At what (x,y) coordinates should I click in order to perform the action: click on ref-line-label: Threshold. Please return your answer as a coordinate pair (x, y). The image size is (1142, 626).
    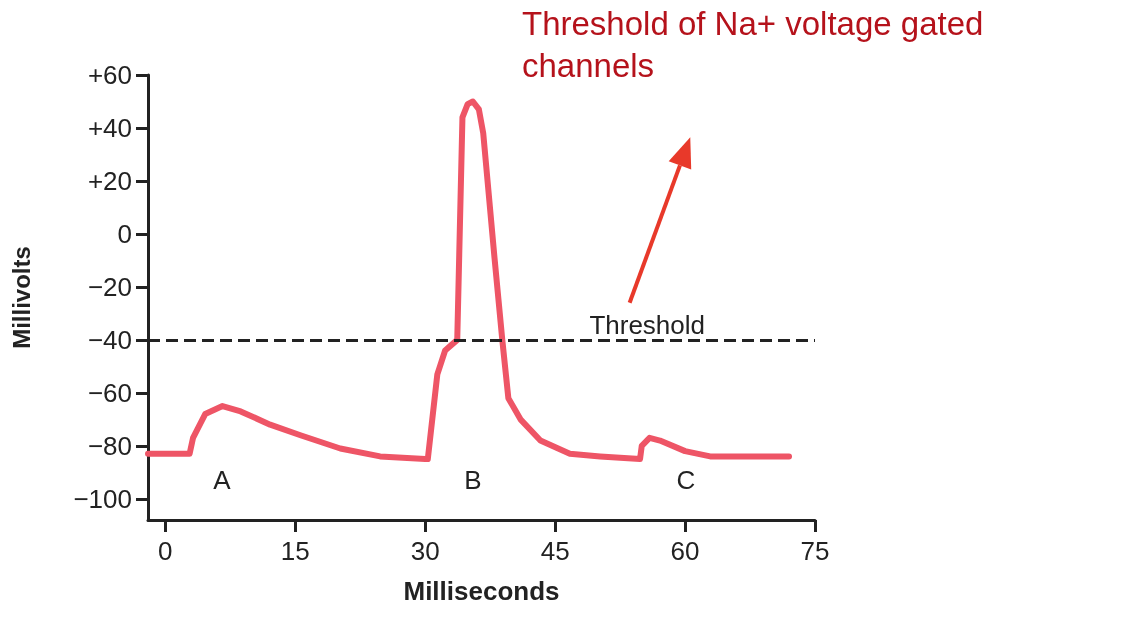
    Looking at the image, I should click on (647, 324).